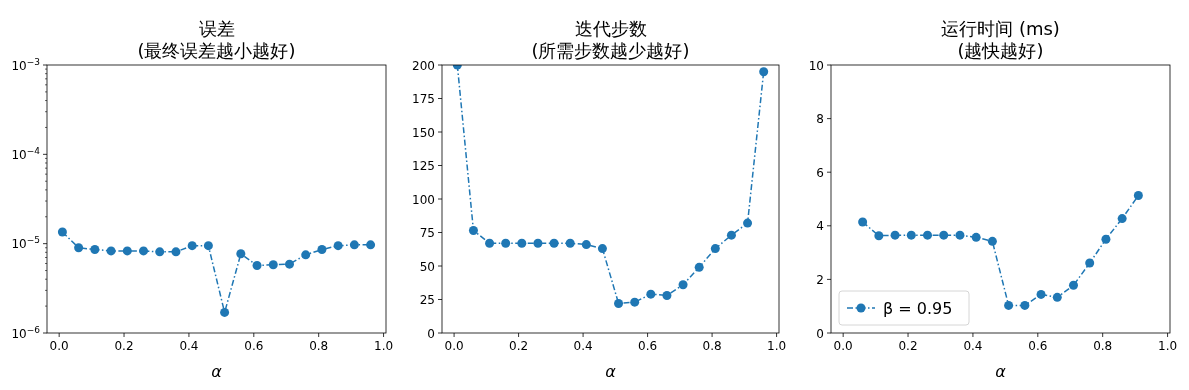  I want to click on y-tick-label: 100, so click(423, 199).